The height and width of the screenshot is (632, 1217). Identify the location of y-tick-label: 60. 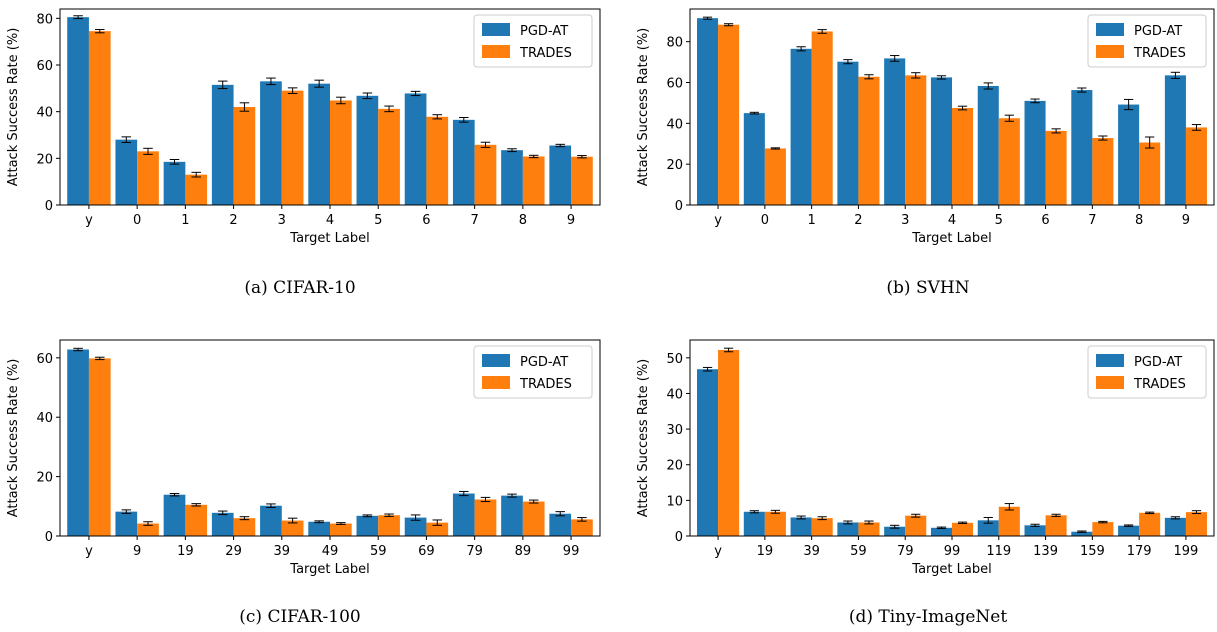
(674, 84).